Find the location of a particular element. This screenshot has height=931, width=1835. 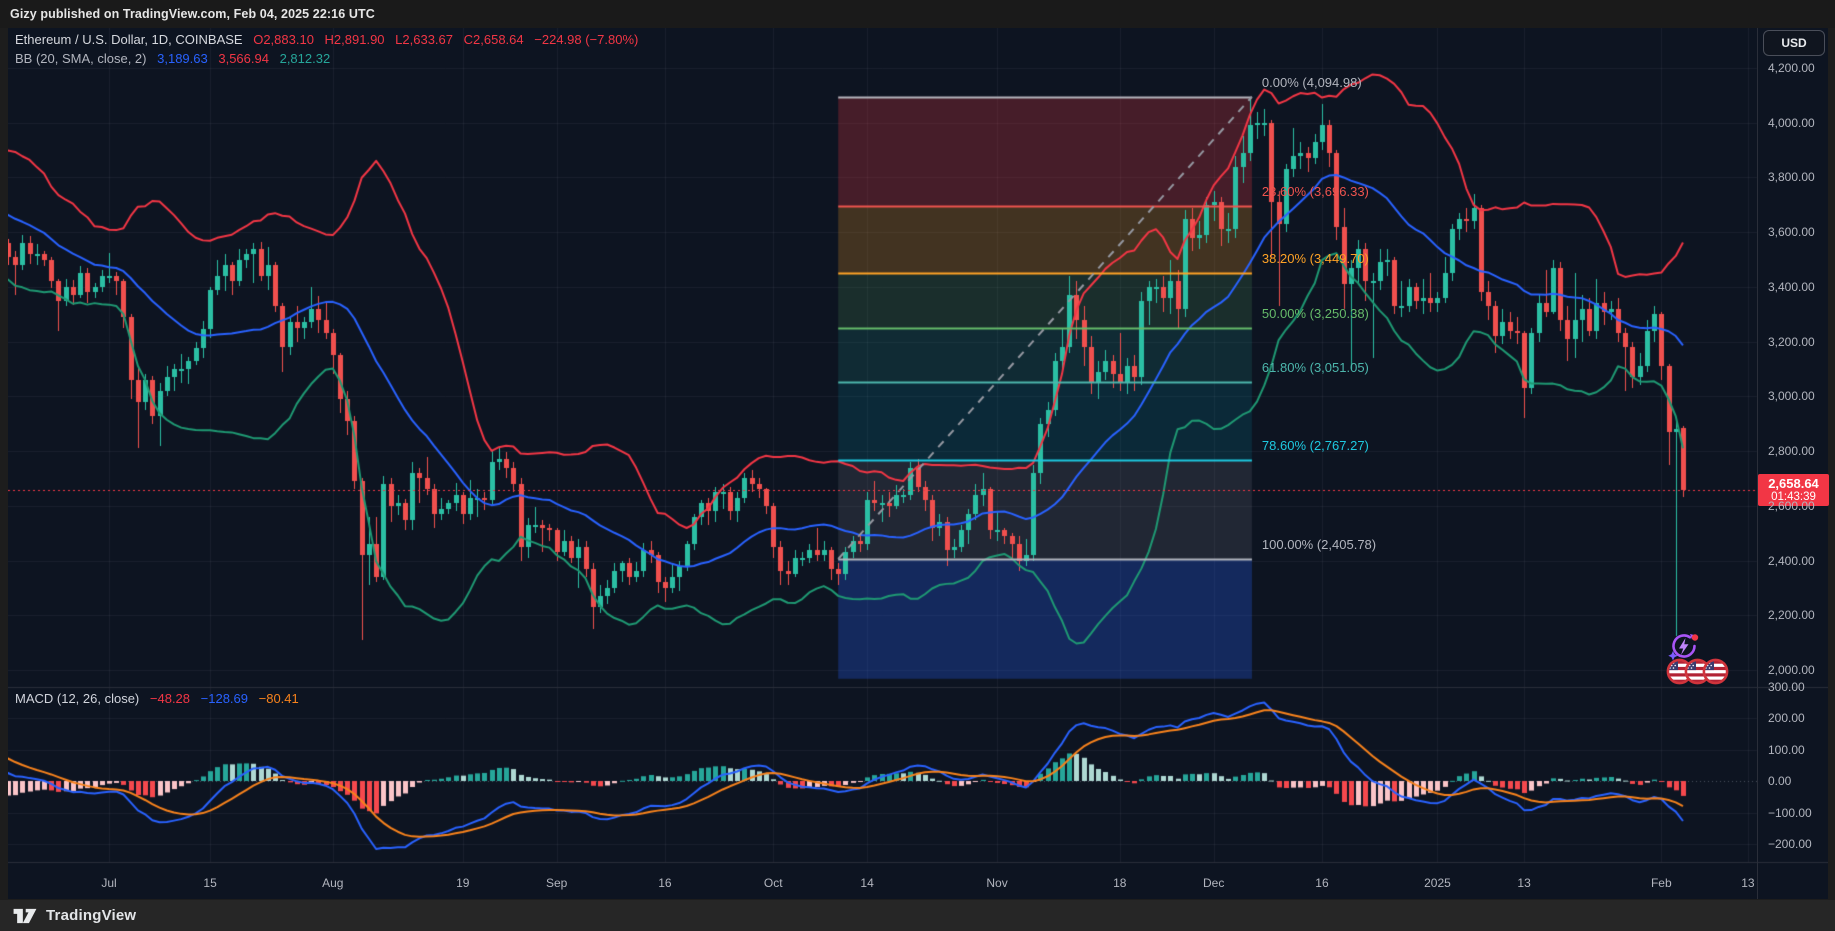

price-tick-label: 2,200.00 is located at coordinates (1791, 615).